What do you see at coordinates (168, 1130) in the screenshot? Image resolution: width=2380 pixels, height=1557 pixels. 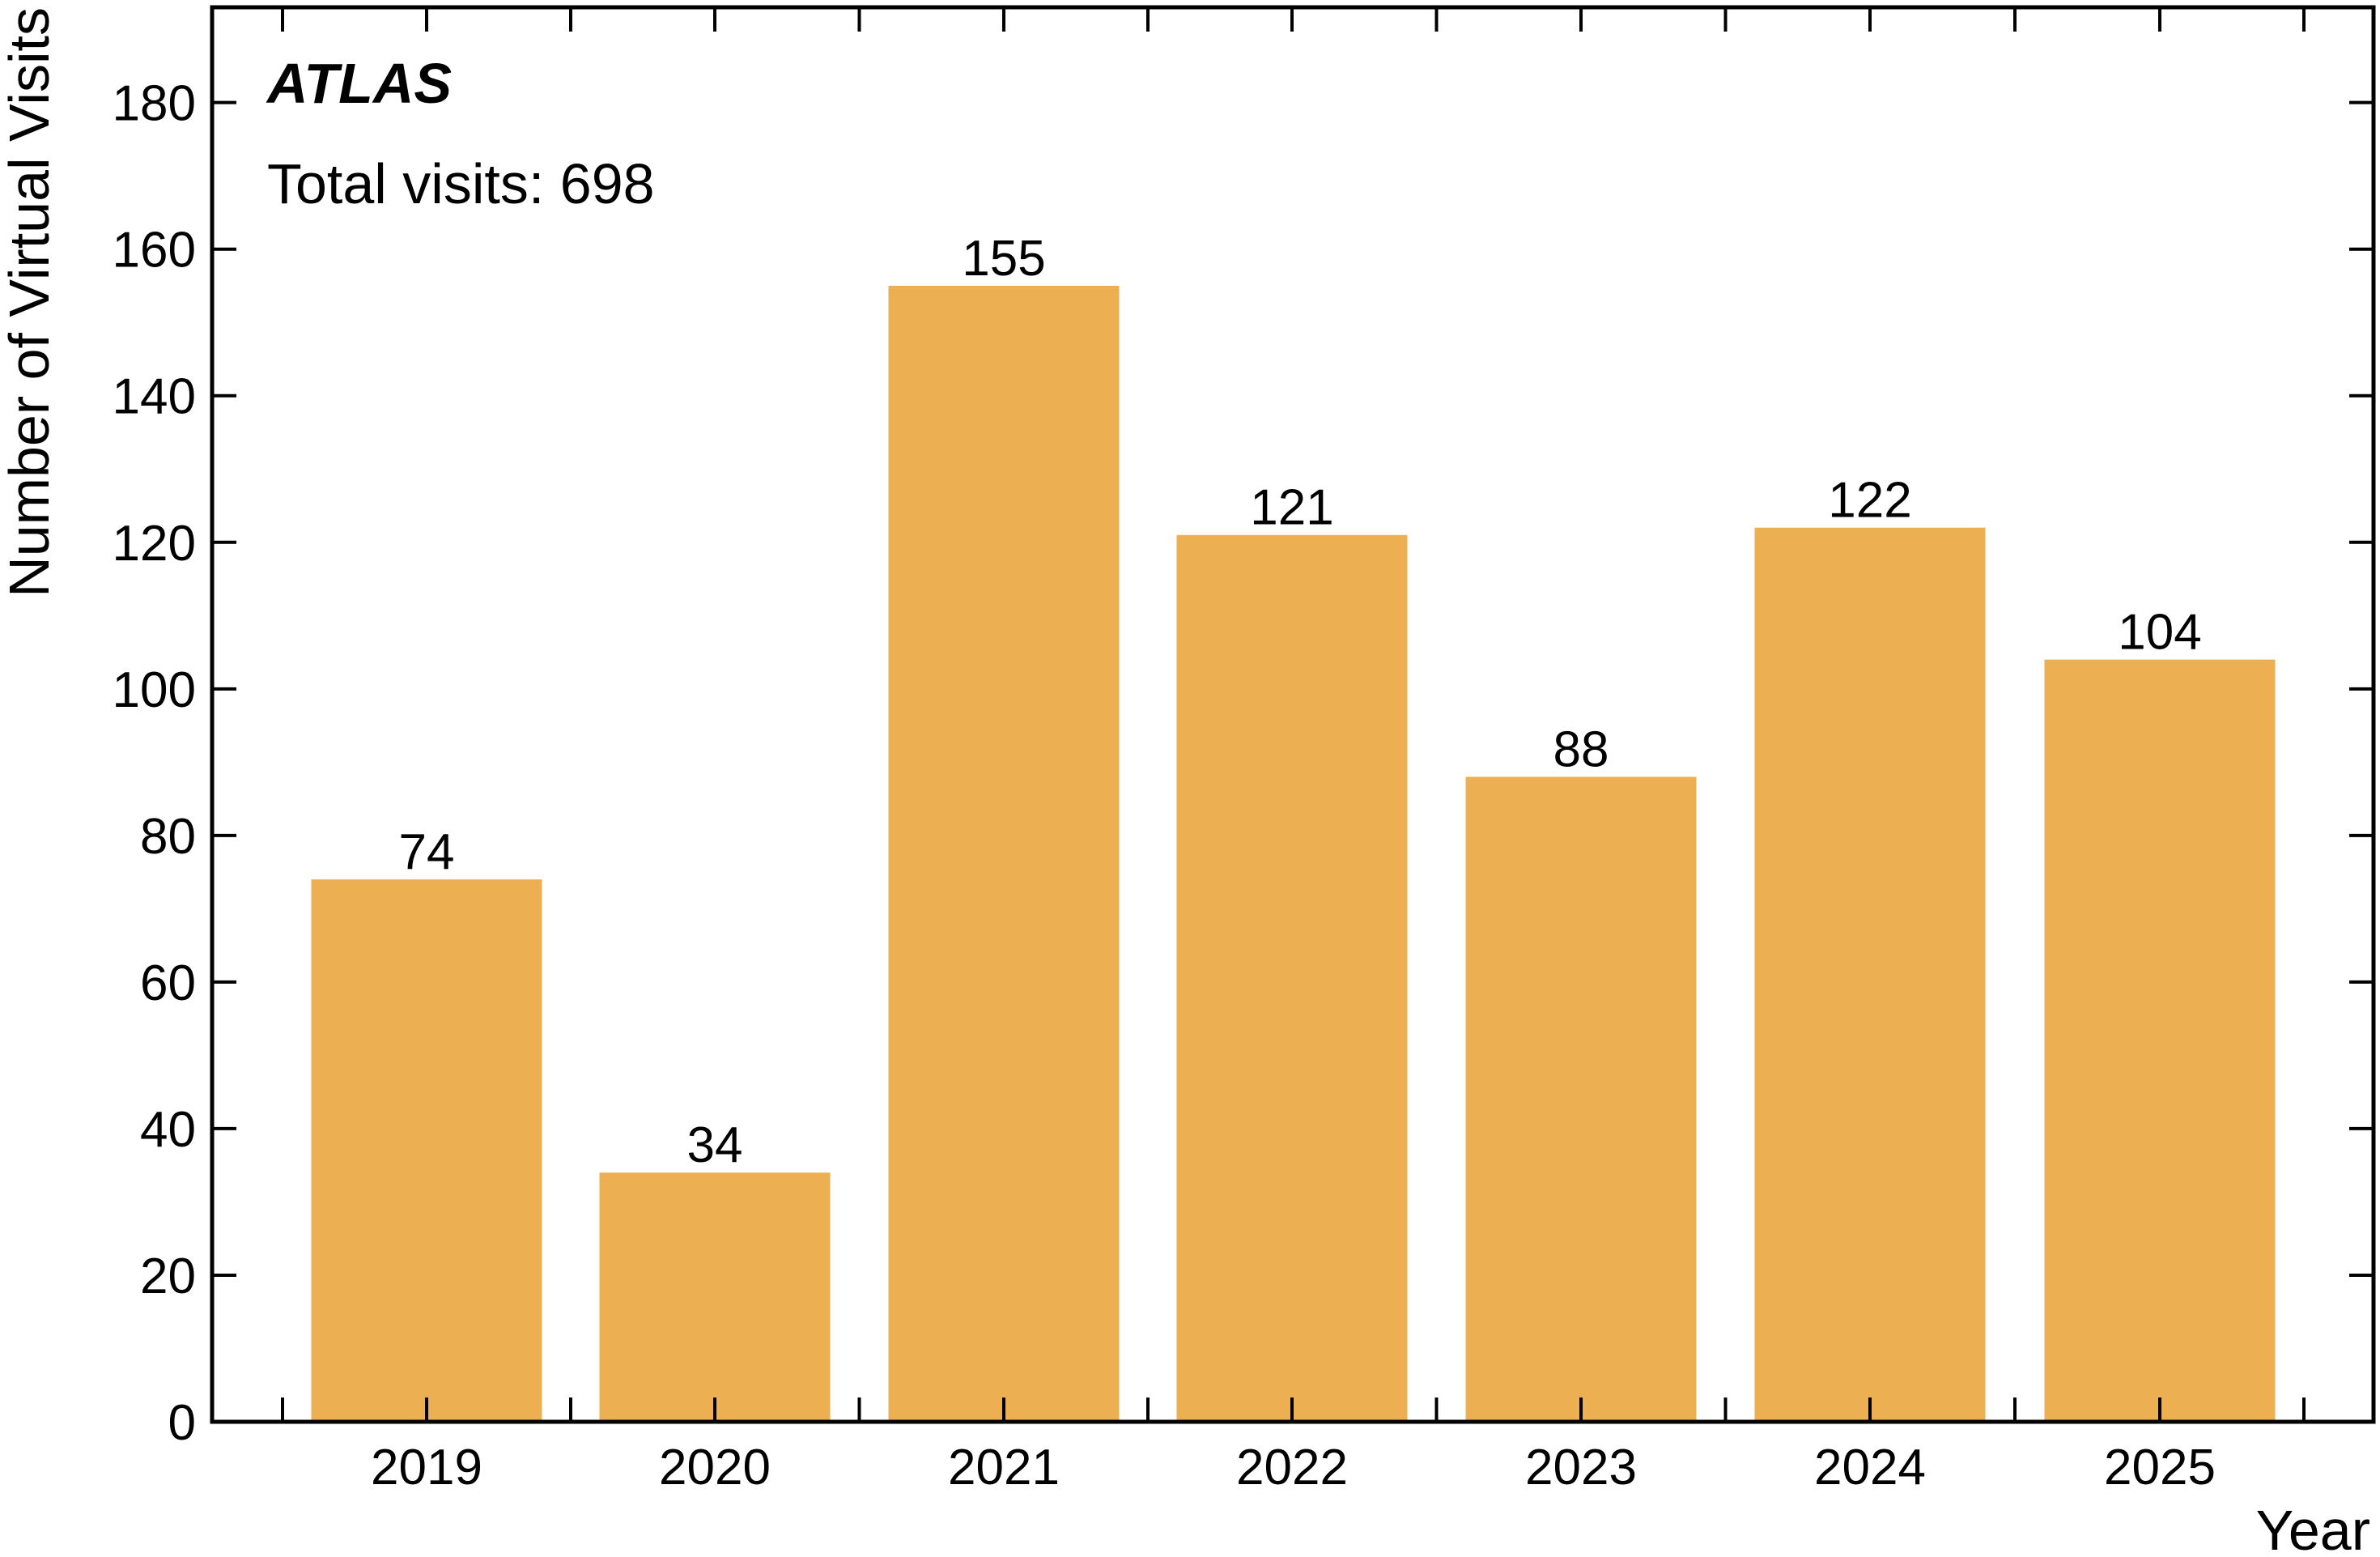 I see `y-tick-label-40: 40` at bounding box center [168, 1130].